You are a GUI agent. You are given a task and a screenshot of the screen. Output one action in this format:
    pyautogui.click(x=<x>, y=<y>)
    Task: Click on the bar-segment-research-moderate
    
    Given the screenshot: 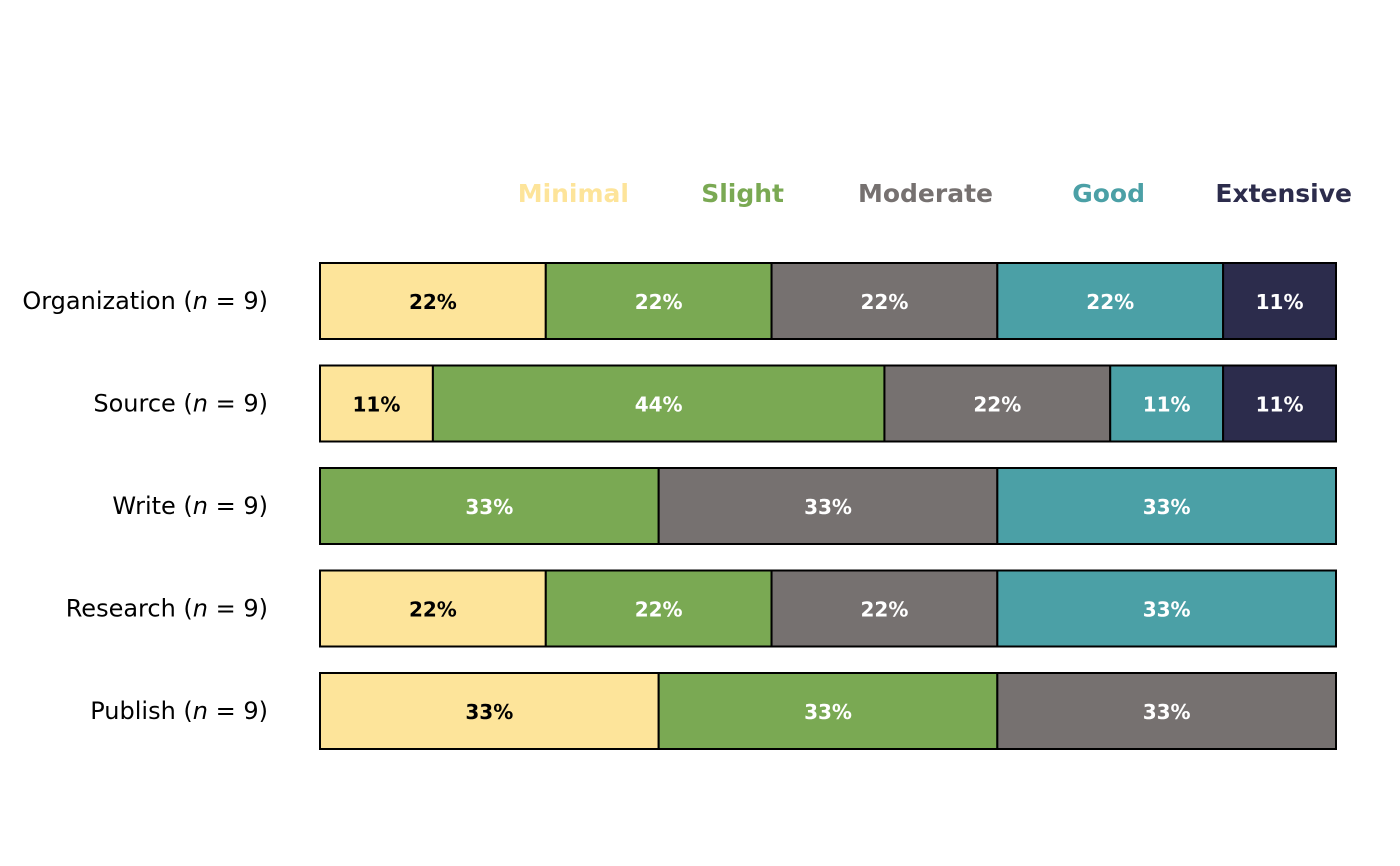 What is the action you would take?
    pyautogui.click(x=884, y=608)
    